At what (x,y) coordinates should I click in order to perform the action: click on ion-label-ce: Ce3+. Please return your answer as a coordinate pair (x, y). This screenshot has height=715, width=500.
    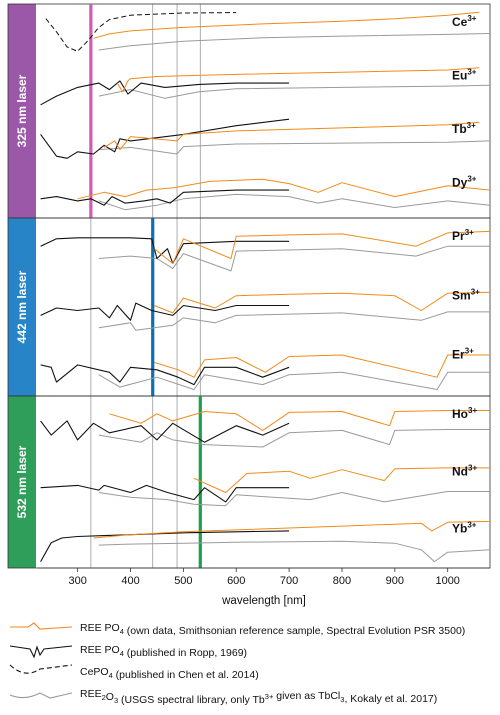
    Looking at the image, I should click on (464, 21).